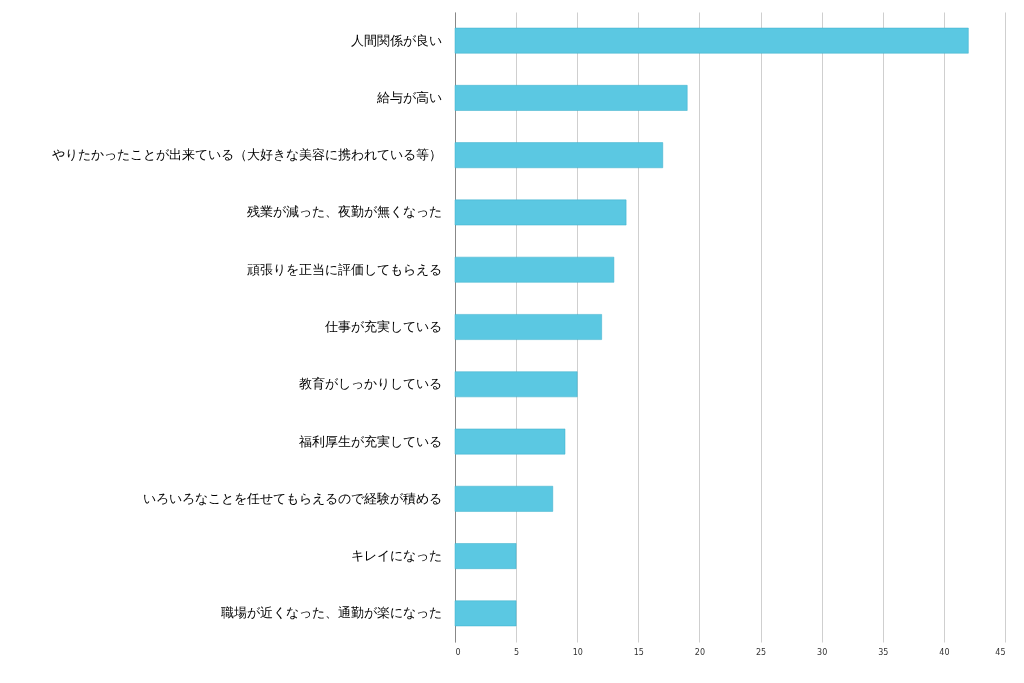  Describe the element at coordinates (344, 269) in the screenshot. I see `y-tick-label: 頑張りを正当に評価してもらえる` at that location.